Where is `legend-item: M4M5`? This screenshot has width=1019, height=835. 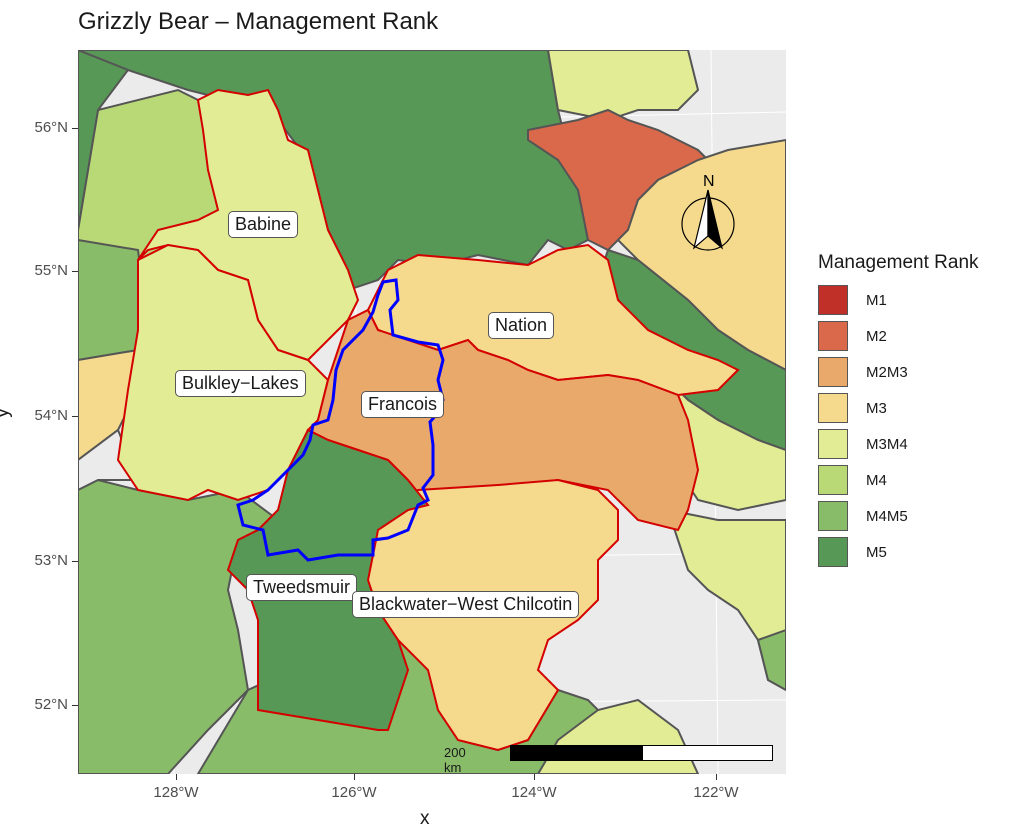
legend-item: M4M5 is located at coordinates (898, 516).